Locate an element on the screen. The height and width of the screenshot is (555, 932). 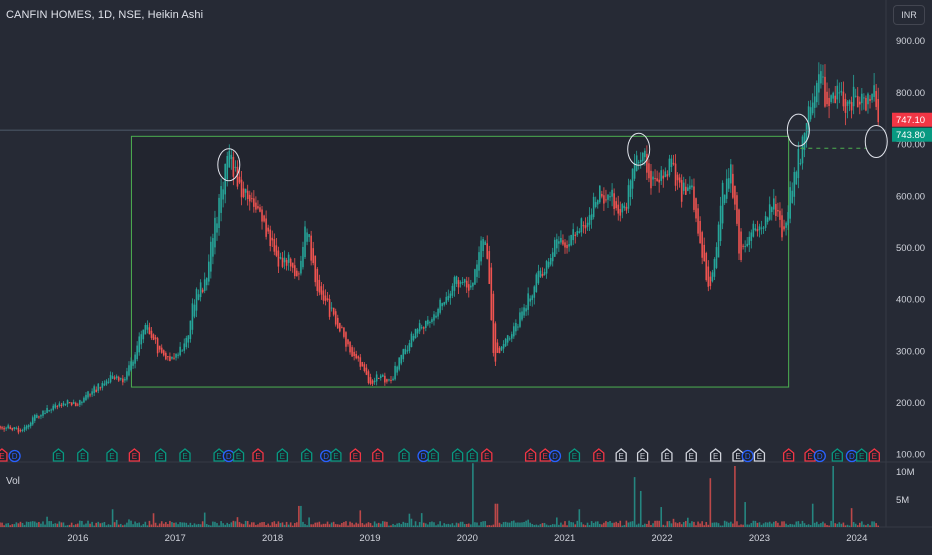
earnings-icon is located at coordinates (219, 455).